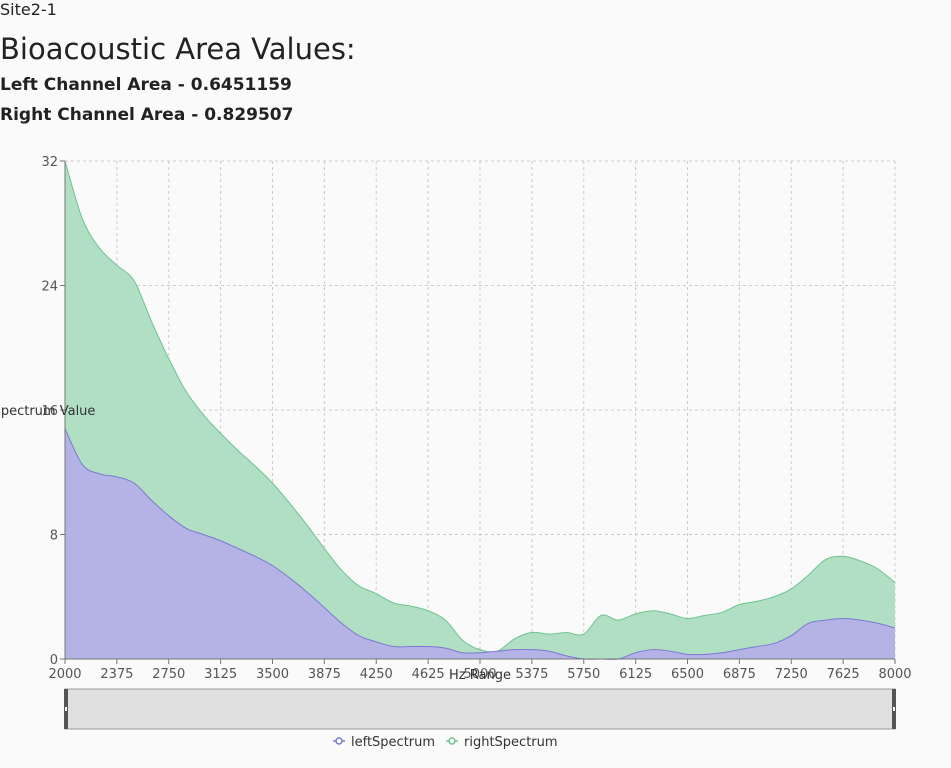 This screenshot has width=951, height=768. I want to click on left-channel-area: Left Channel Area - 0.6451159, so click(146, 85).